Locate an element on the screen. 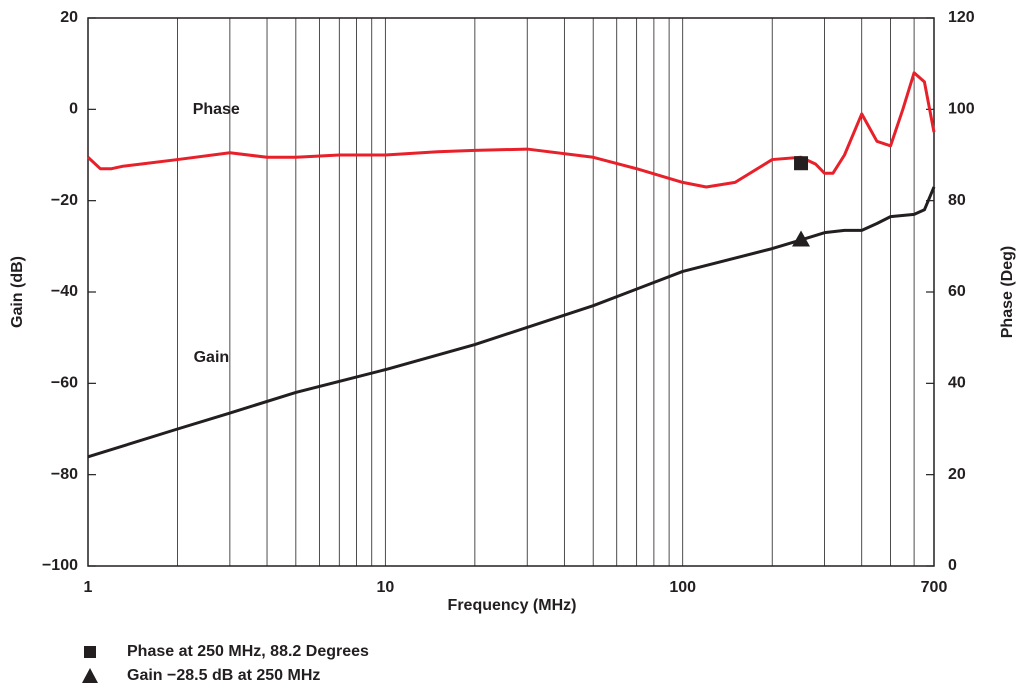 The height and width of the screenshot is (692, 1024). y-tick-label: 0 is located at coordinates (73, 109).